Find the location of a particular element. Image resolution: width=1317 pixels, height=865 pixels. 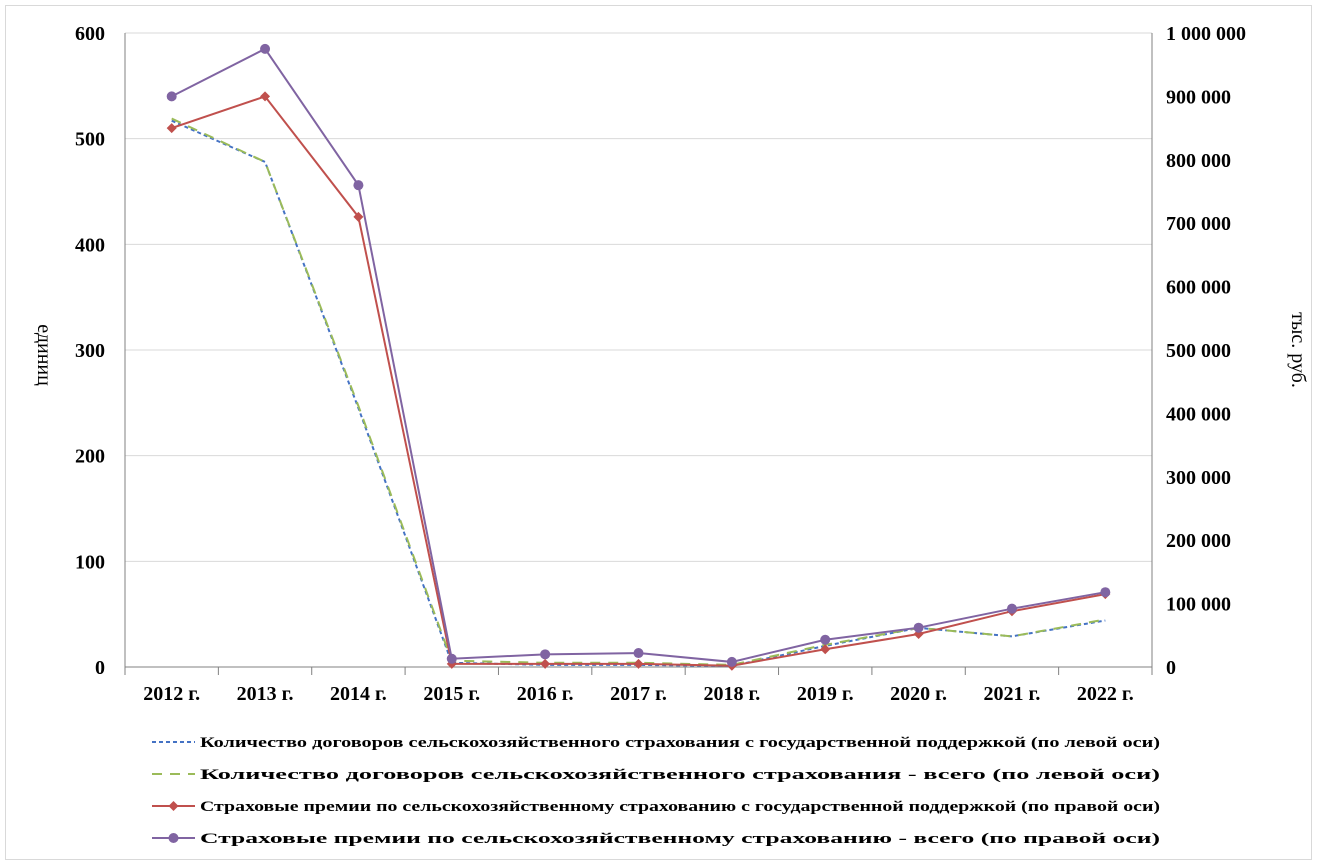

right-tick-label: 600 000 is located at coordinates (1198, 288).